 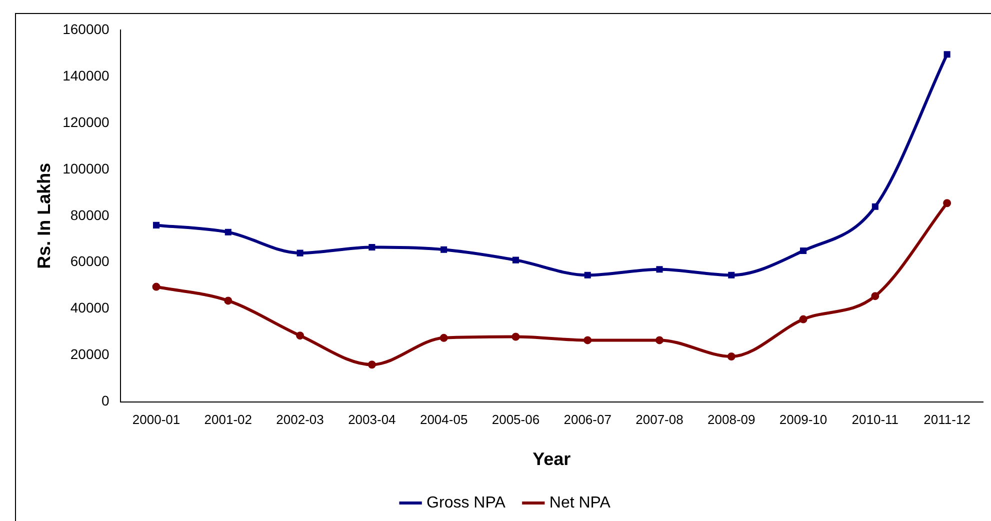 I want to click on y-tick-label: 60000, so click(x=90, y=261).